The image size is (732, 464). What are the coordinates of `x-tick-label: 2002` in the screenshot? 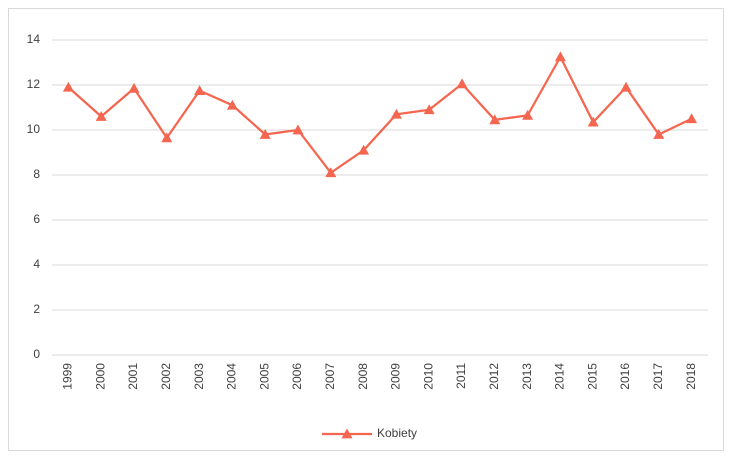 It's located at (166, 376).